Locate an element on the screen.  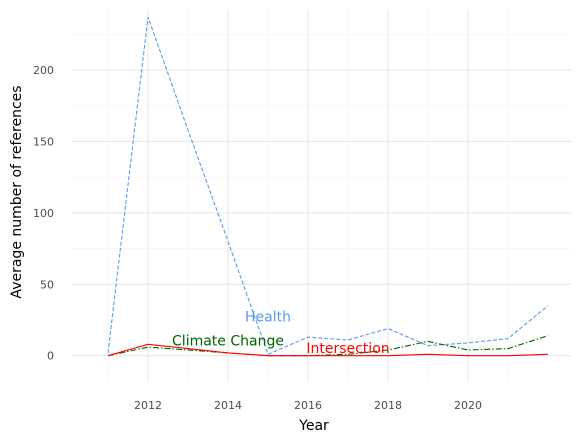
series-line-intersection is located at coordinates (328, 350).